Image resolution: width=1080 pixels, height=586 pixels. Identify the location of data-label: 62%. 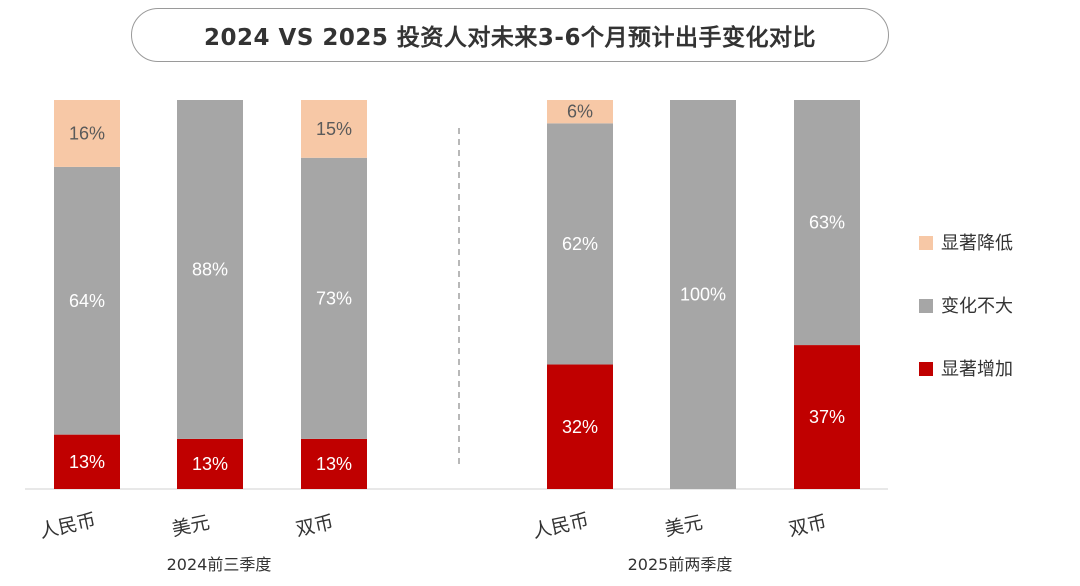
(580, 244).